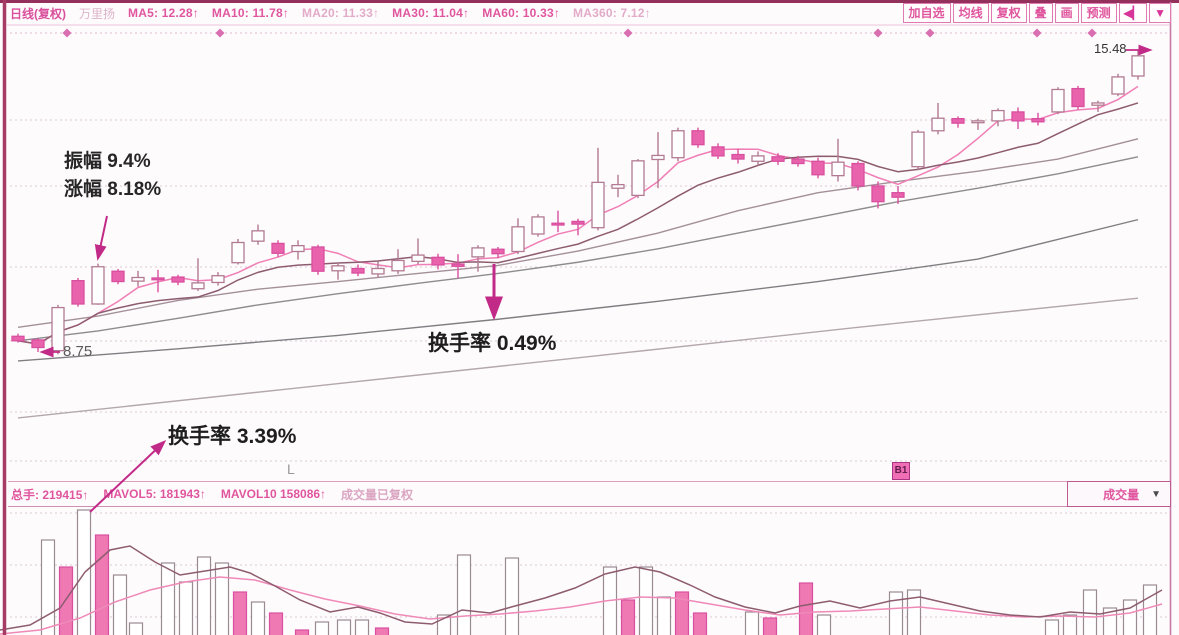 The image size is (1179, 635). Describe the element at coordinates (431, 13) in the screenshot. I see `ma30-value: MA30: 11.04↑` at that location.